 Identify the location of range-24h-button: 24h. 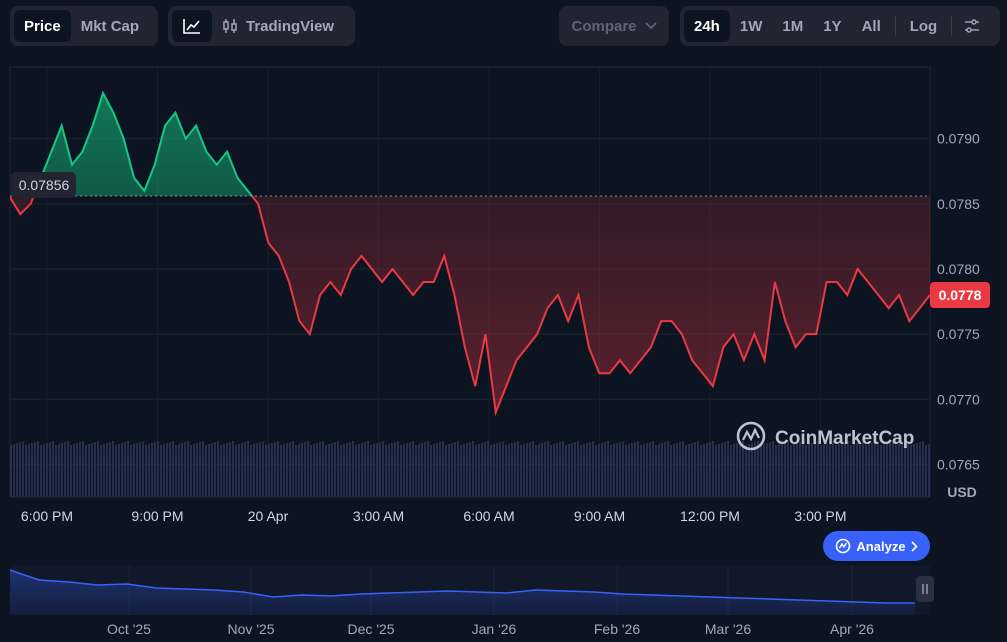
(707, 26).